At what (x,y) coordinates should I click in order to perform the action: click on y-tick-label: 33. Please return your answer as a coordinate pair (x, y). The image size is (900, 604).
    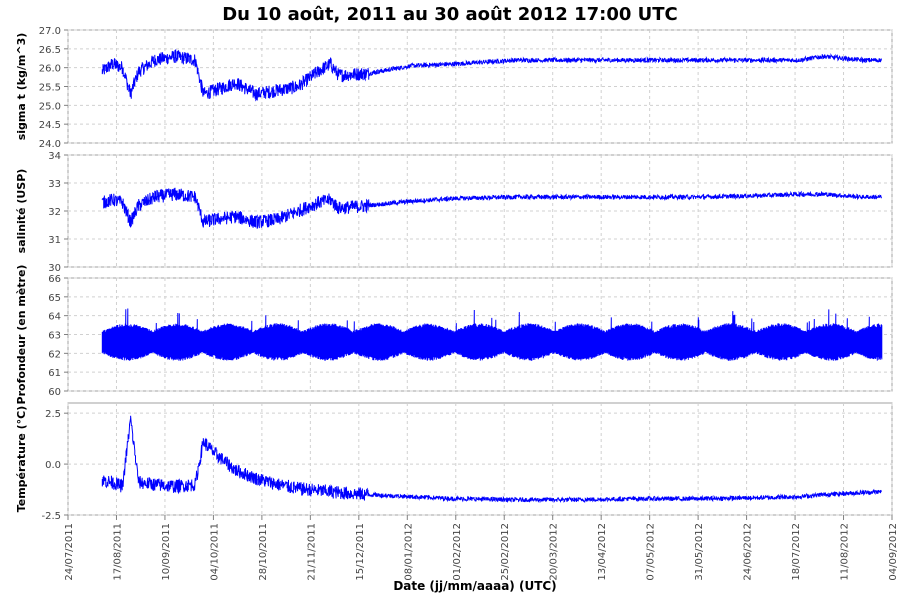
    Looking at the image, I should click on (54, 184).